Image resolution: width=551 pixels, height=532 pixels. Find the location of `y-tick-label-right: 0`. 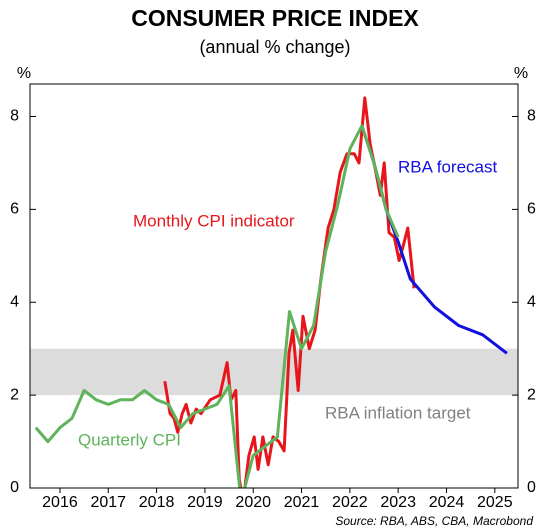

y-tick-label-right: 0 is located at coordinates (531, 487).